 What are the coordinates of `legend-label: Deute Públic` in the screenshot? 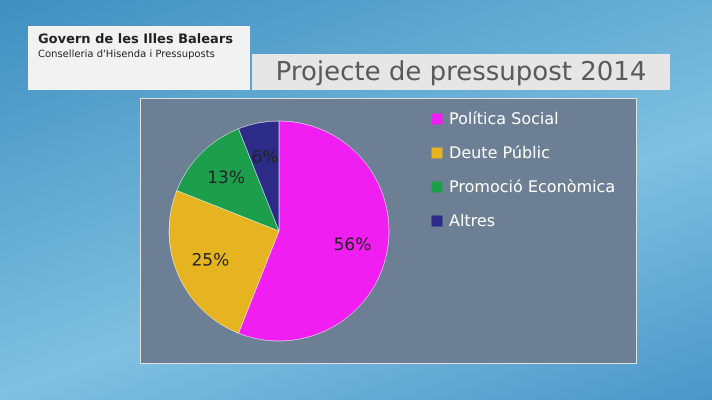 It's located at (499, 152).